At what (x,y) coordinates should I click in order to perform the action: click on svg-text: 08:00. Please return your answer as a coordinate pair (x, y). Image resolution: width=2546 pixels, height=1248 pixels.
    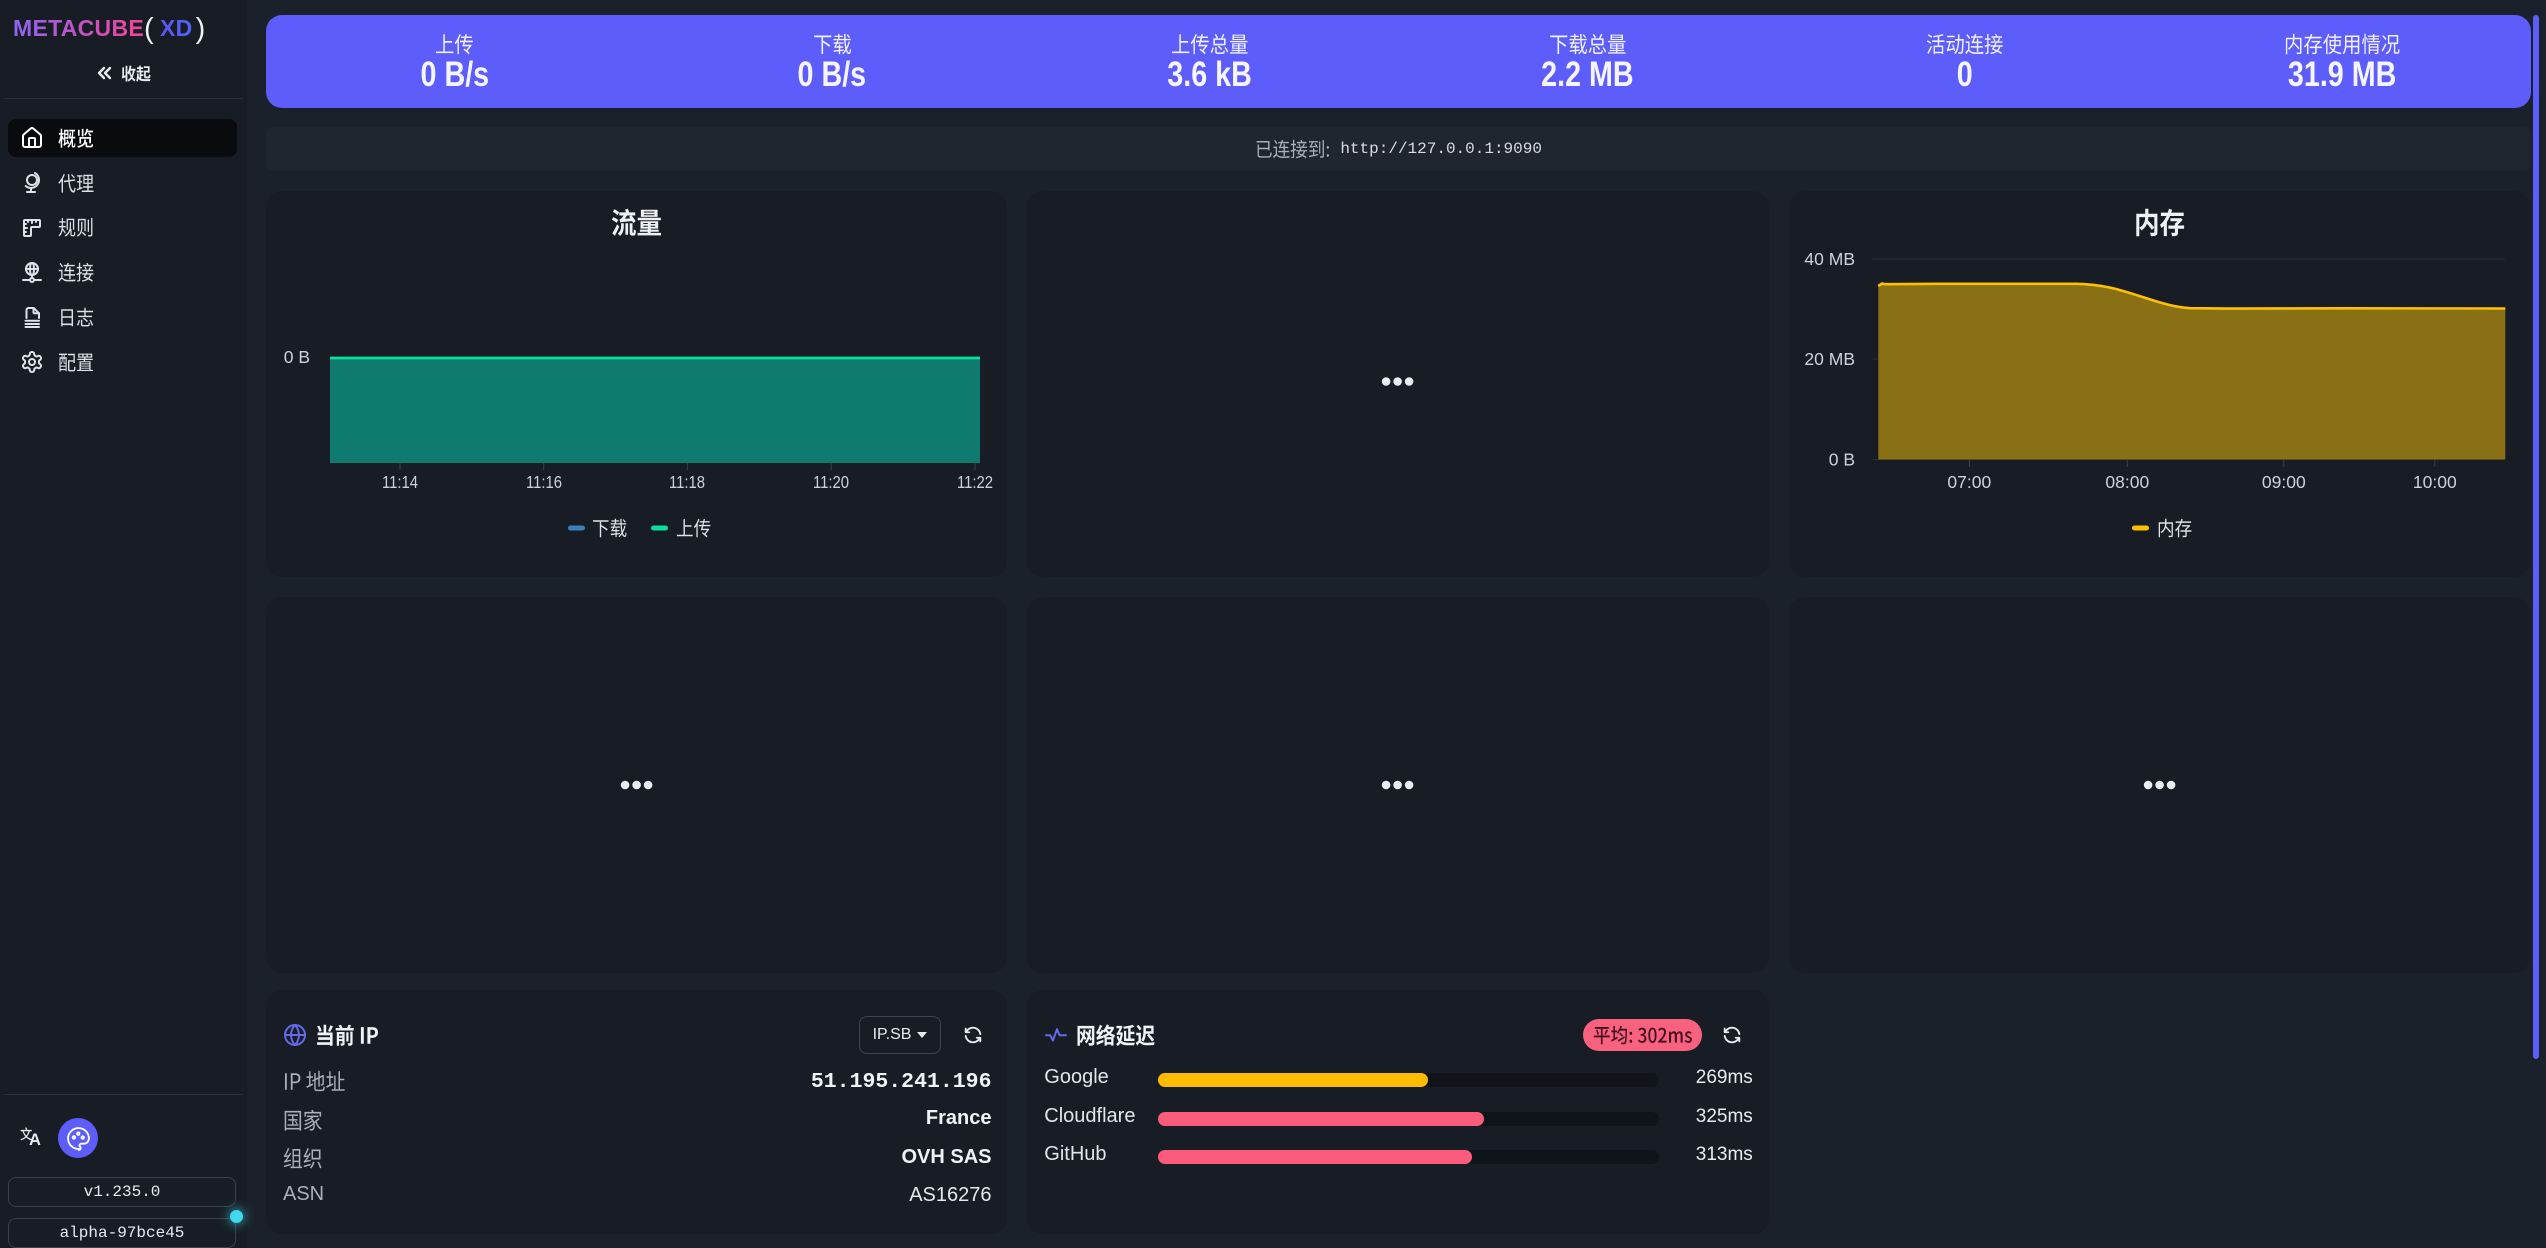
    Looking at the image, I should click on (2127, 482).